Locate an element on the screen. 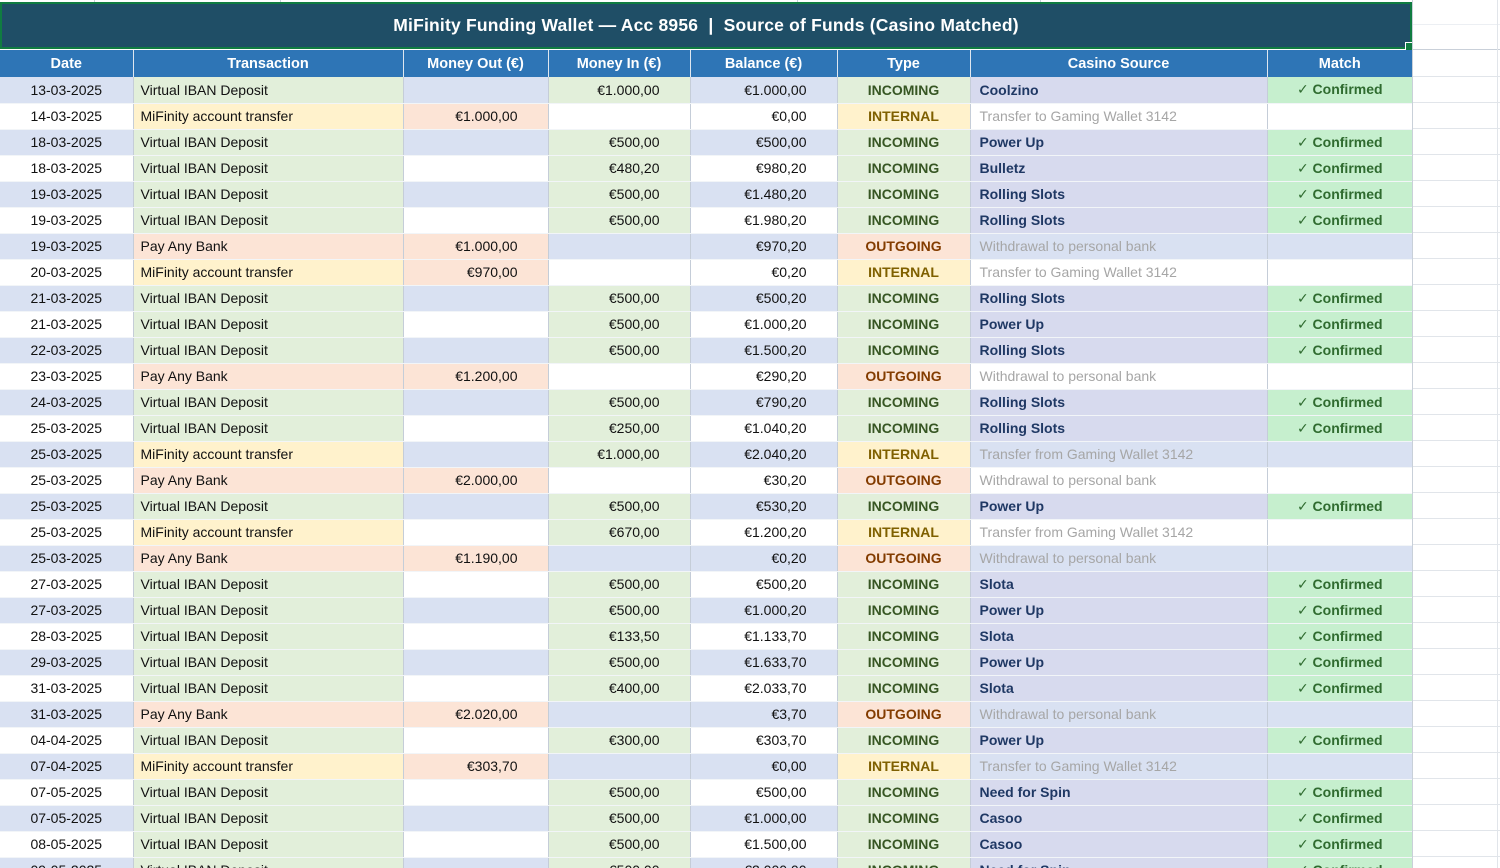 The image size is (1500, 868). cell-money-in: €250,00 is located at coordinates (619, 428).